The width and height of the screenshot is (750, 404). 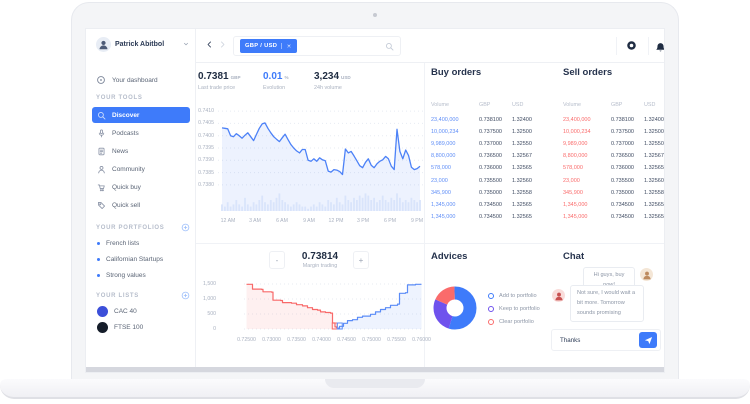 I want to click on x-tick-label: 6 PM, so click(x=390, y=221).